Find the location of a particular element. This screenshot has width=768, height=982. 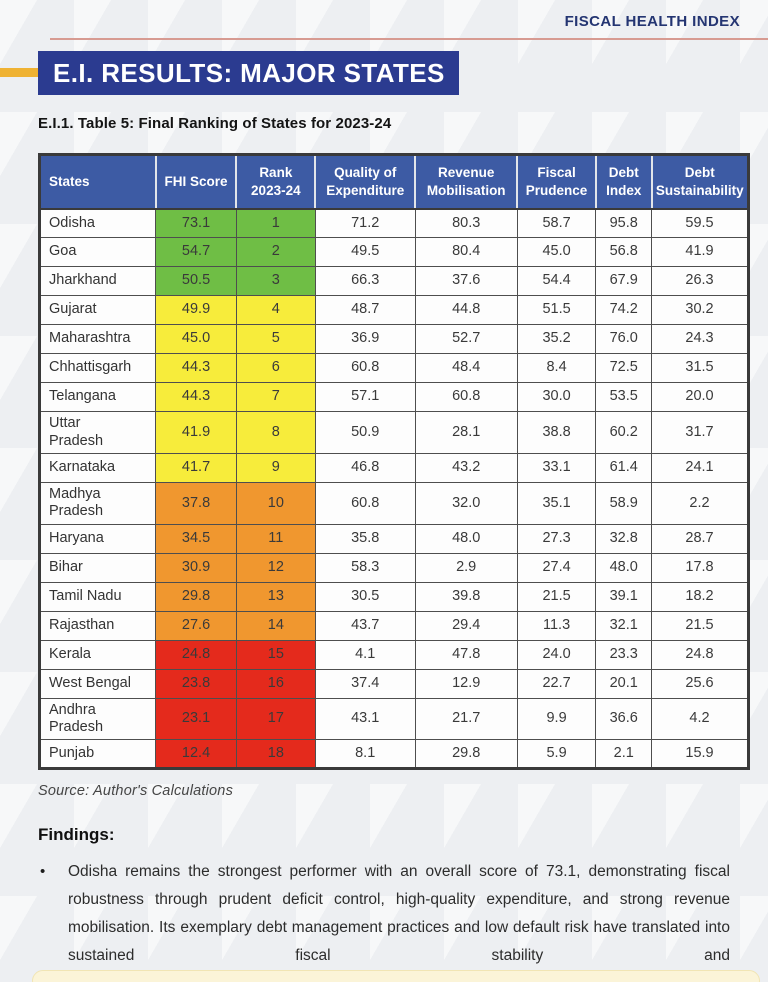

state-cell: Punjab is located at coordinates (97, 754).